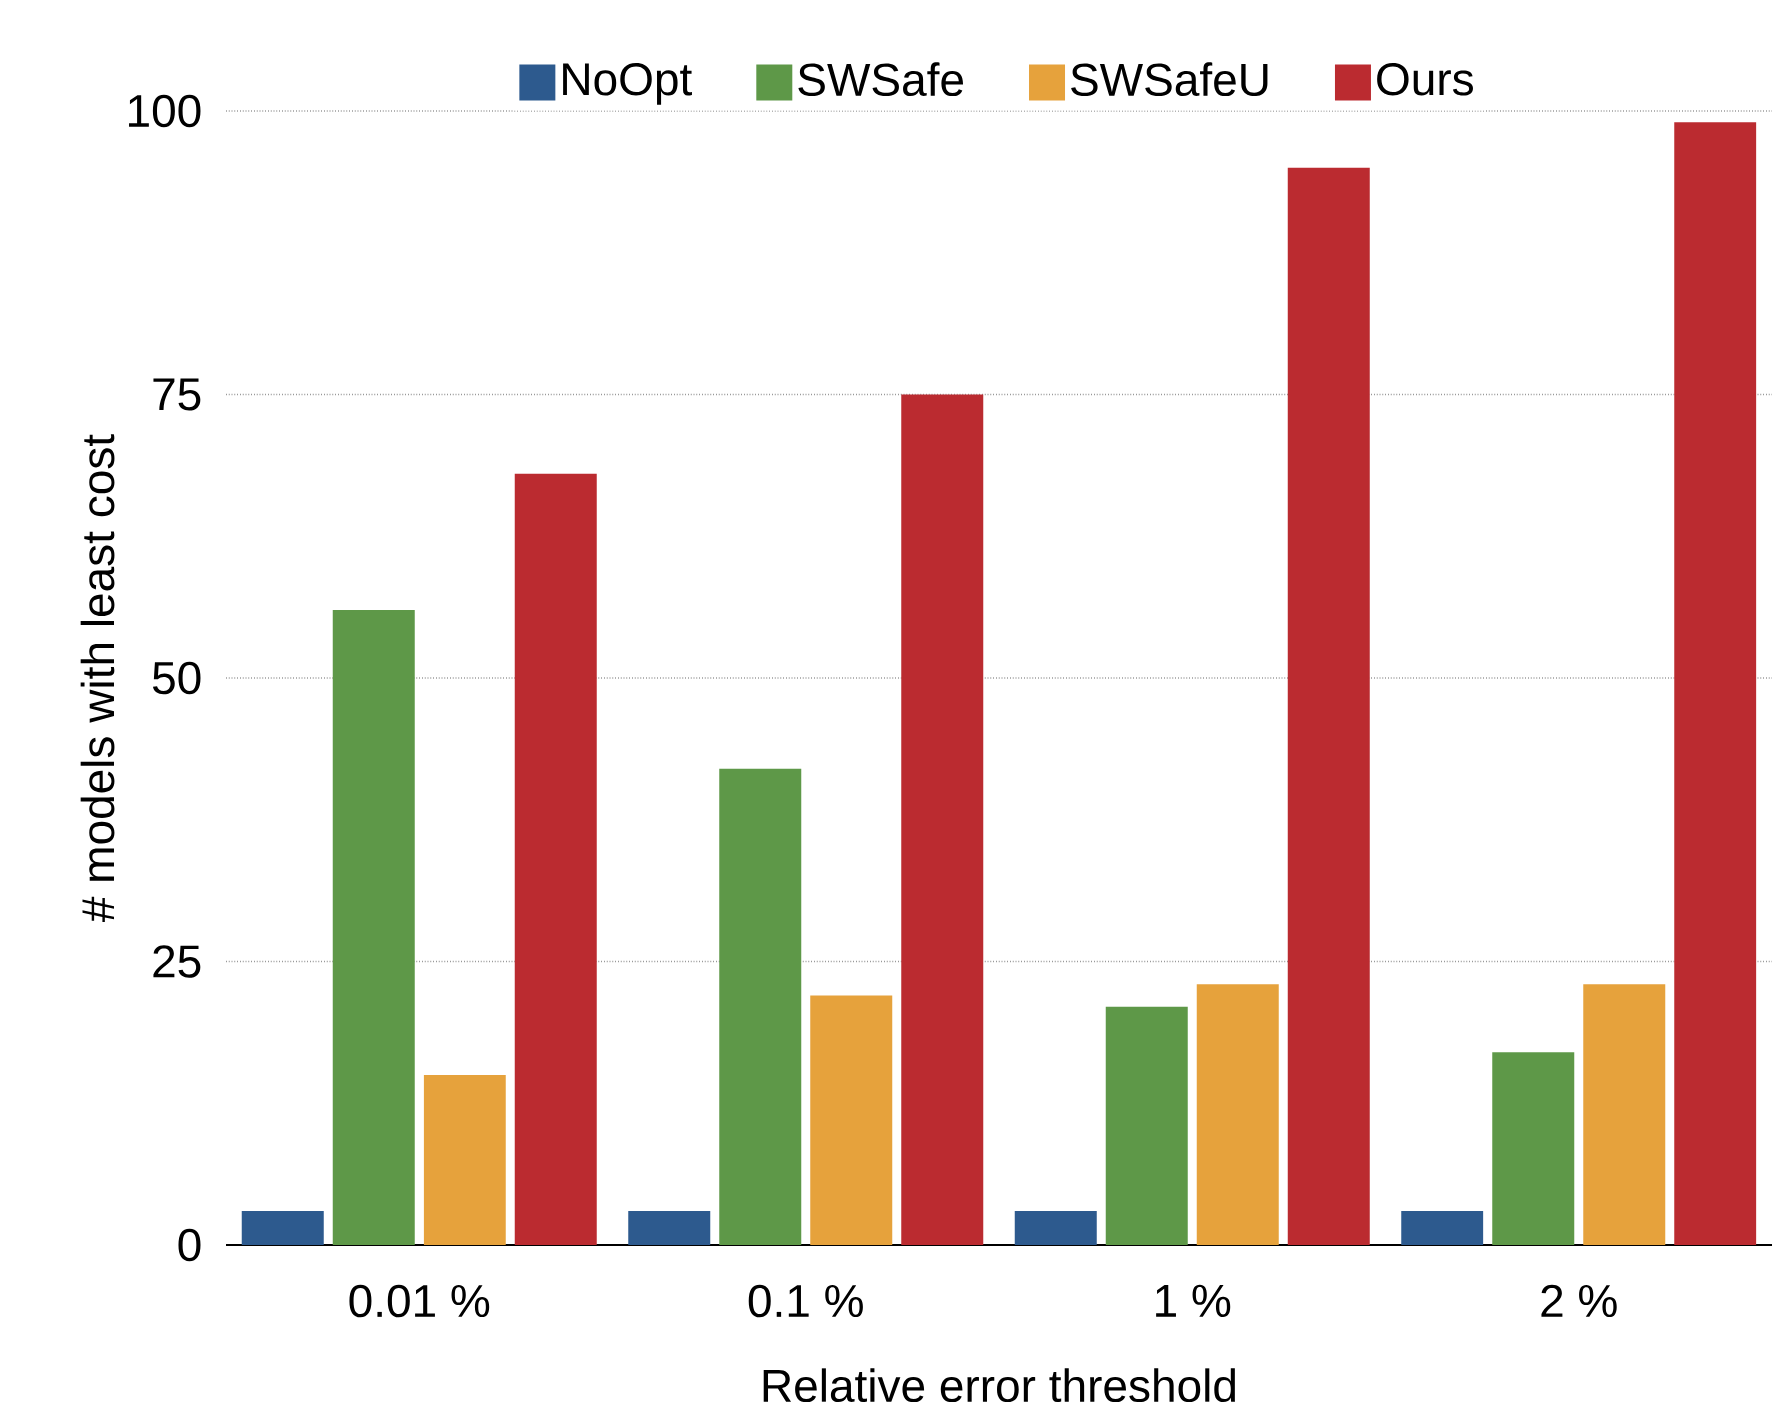 This screenshot has height=1417, width=1773. Describe the element at coordinates (805, 1301) in the screenshot. I see `x-tick-label: 0.1 %` at that location.